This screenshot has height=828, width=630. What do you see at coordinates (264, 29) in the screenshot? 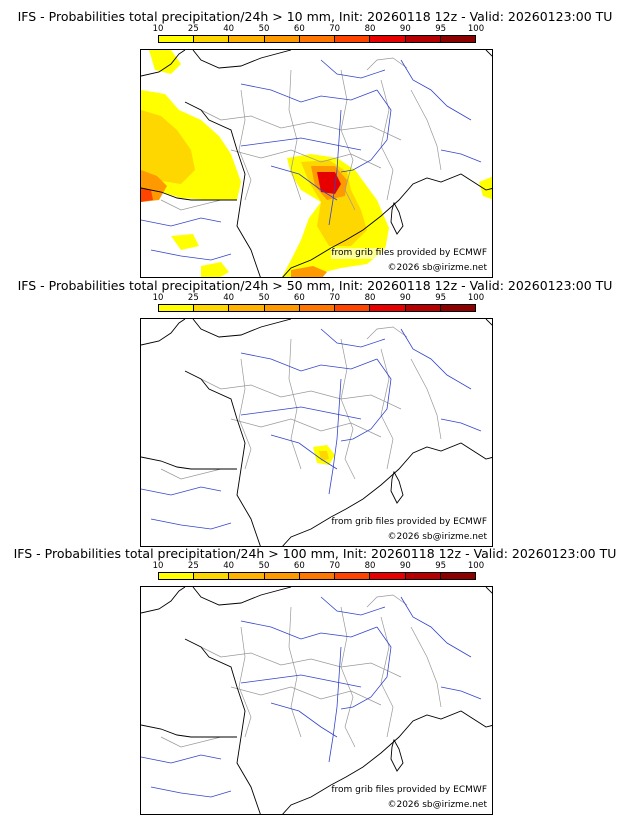
I see `scale-label: 50` at bounding box center [264, 29].